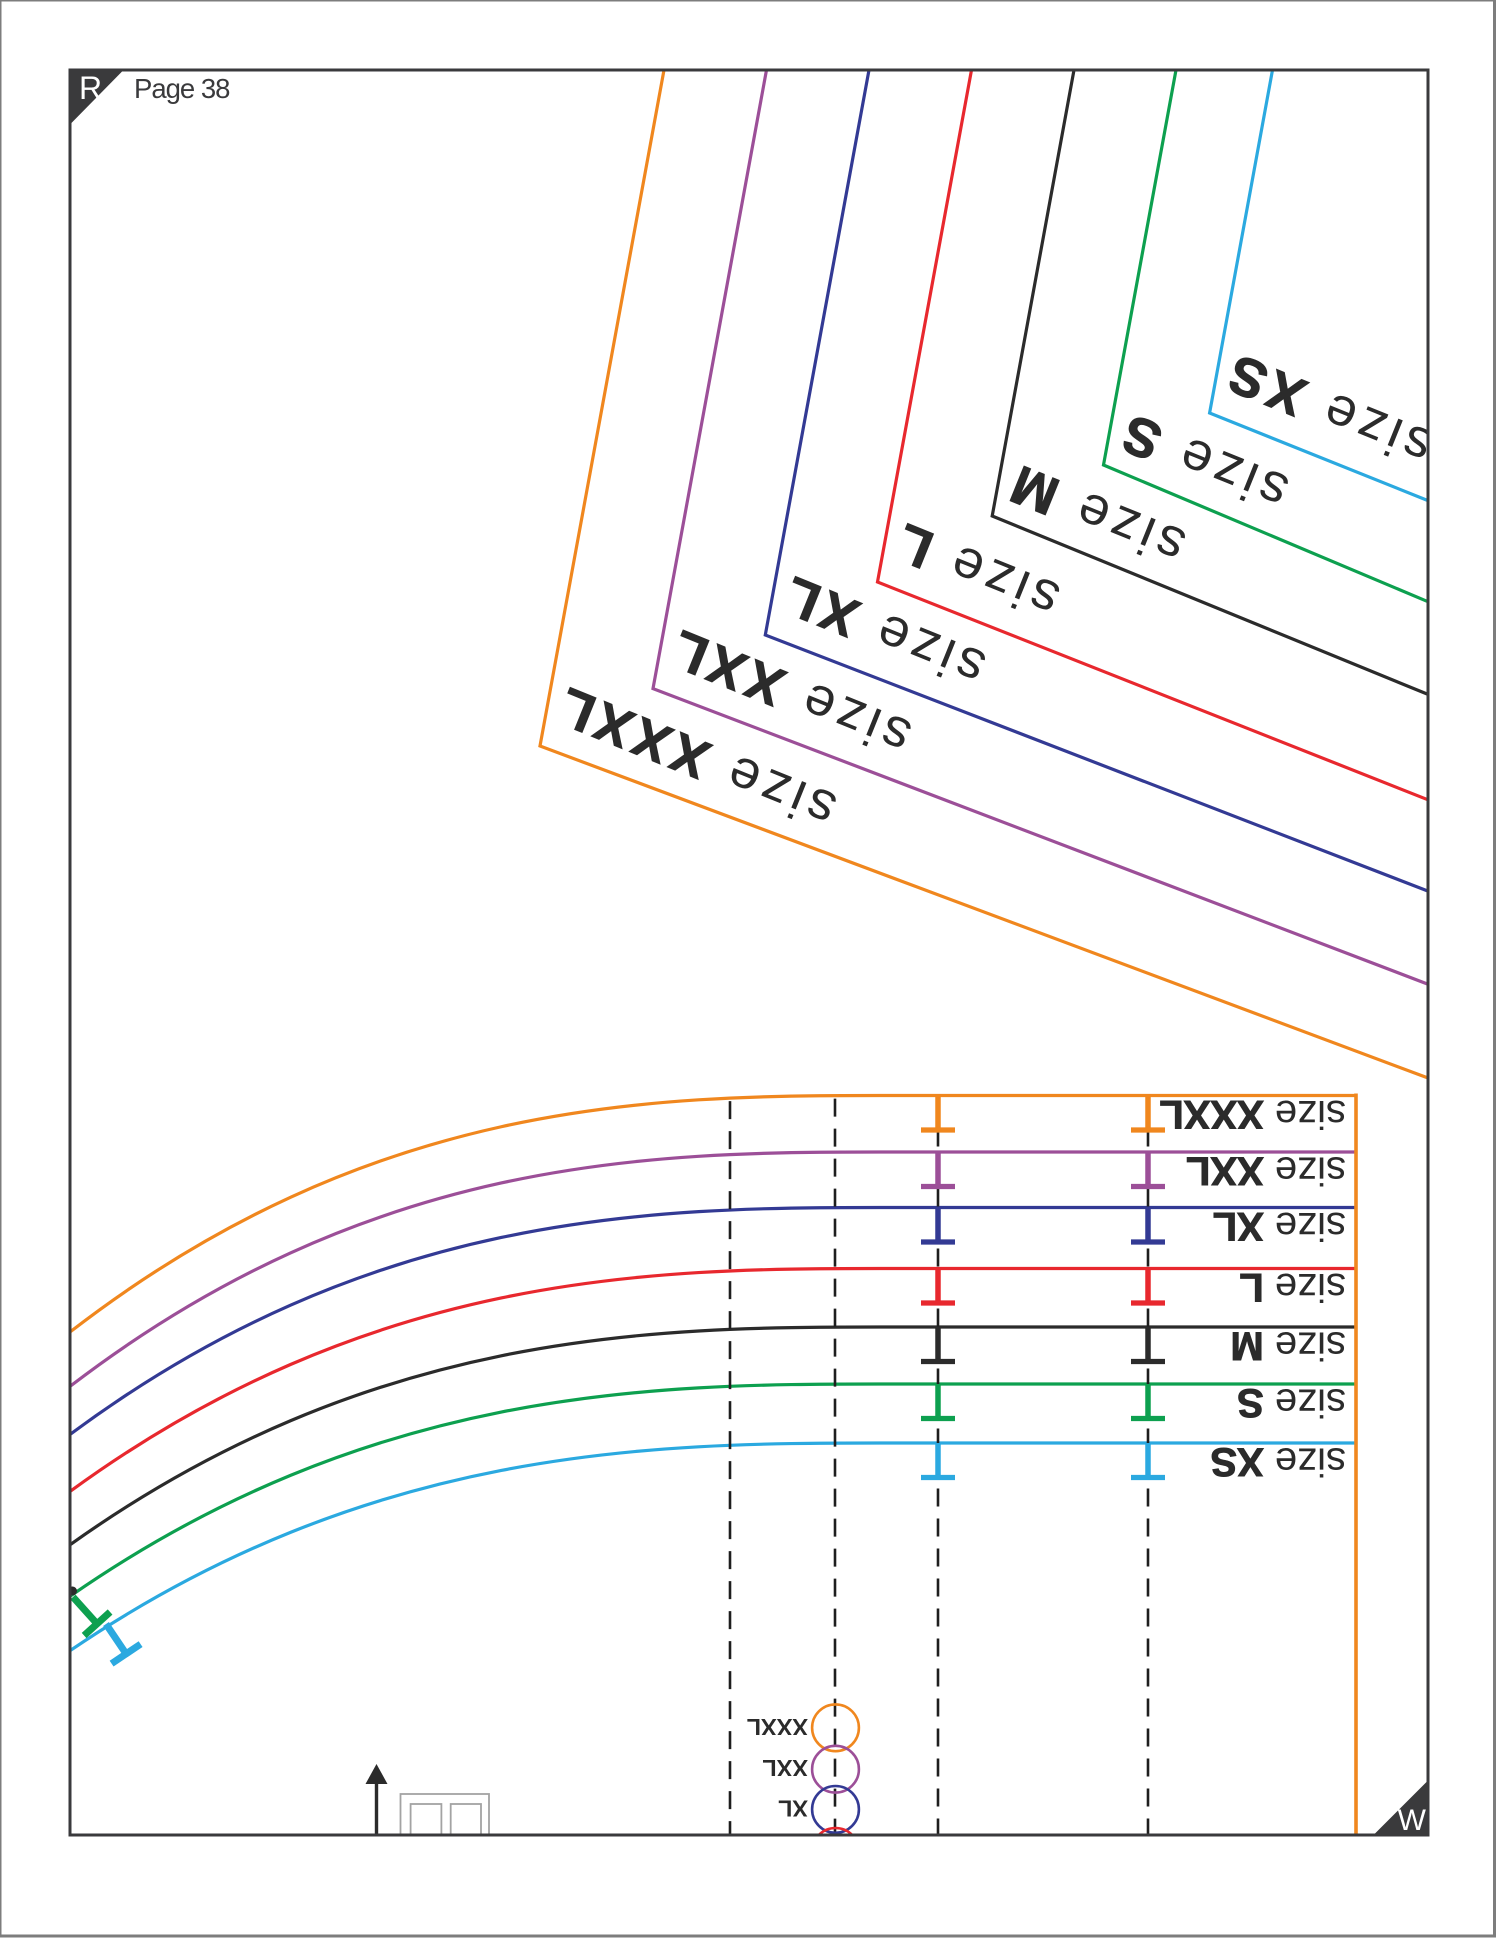 This screenshot has width=1500, height=1945. What do you see at coordinates (1279, 1226) in the screenshot?
I see `svg-text: size XL` at bounding box center [1279, 1226].